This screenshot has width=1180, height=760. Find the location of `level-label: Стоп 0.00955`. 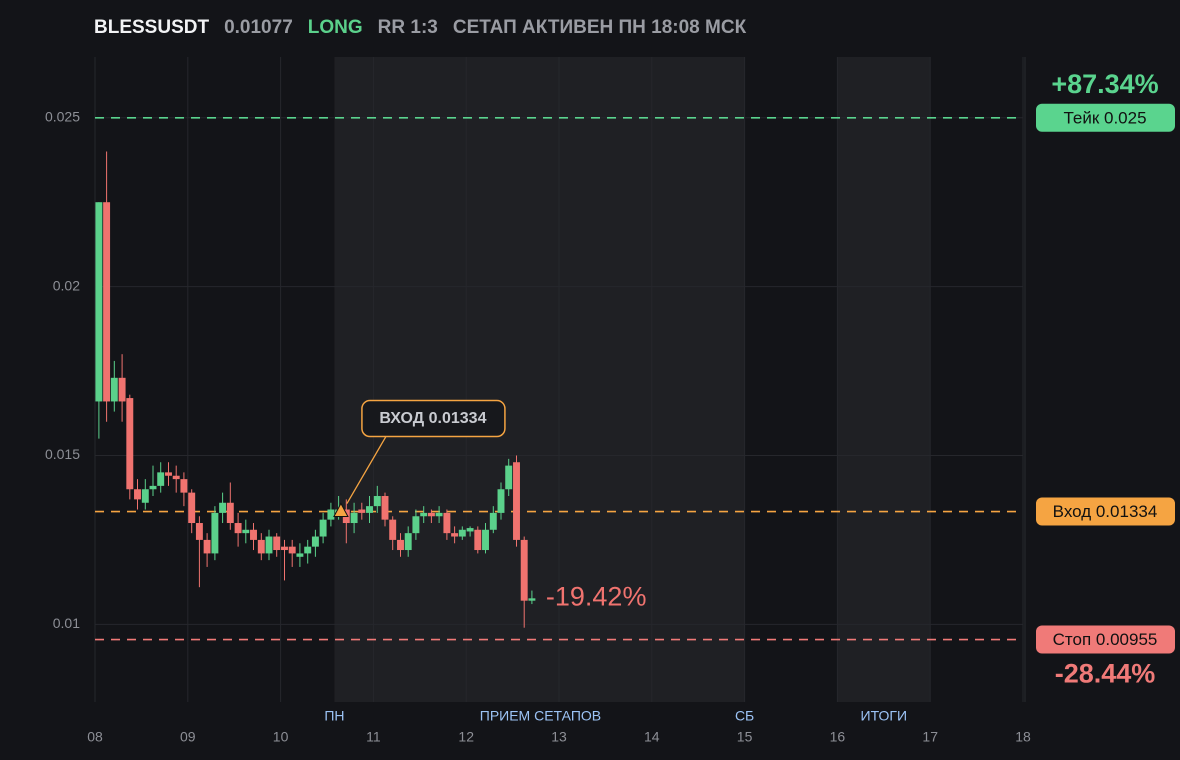

level-label: Стоп 0.00955 is located at coordinates (1105, 639).